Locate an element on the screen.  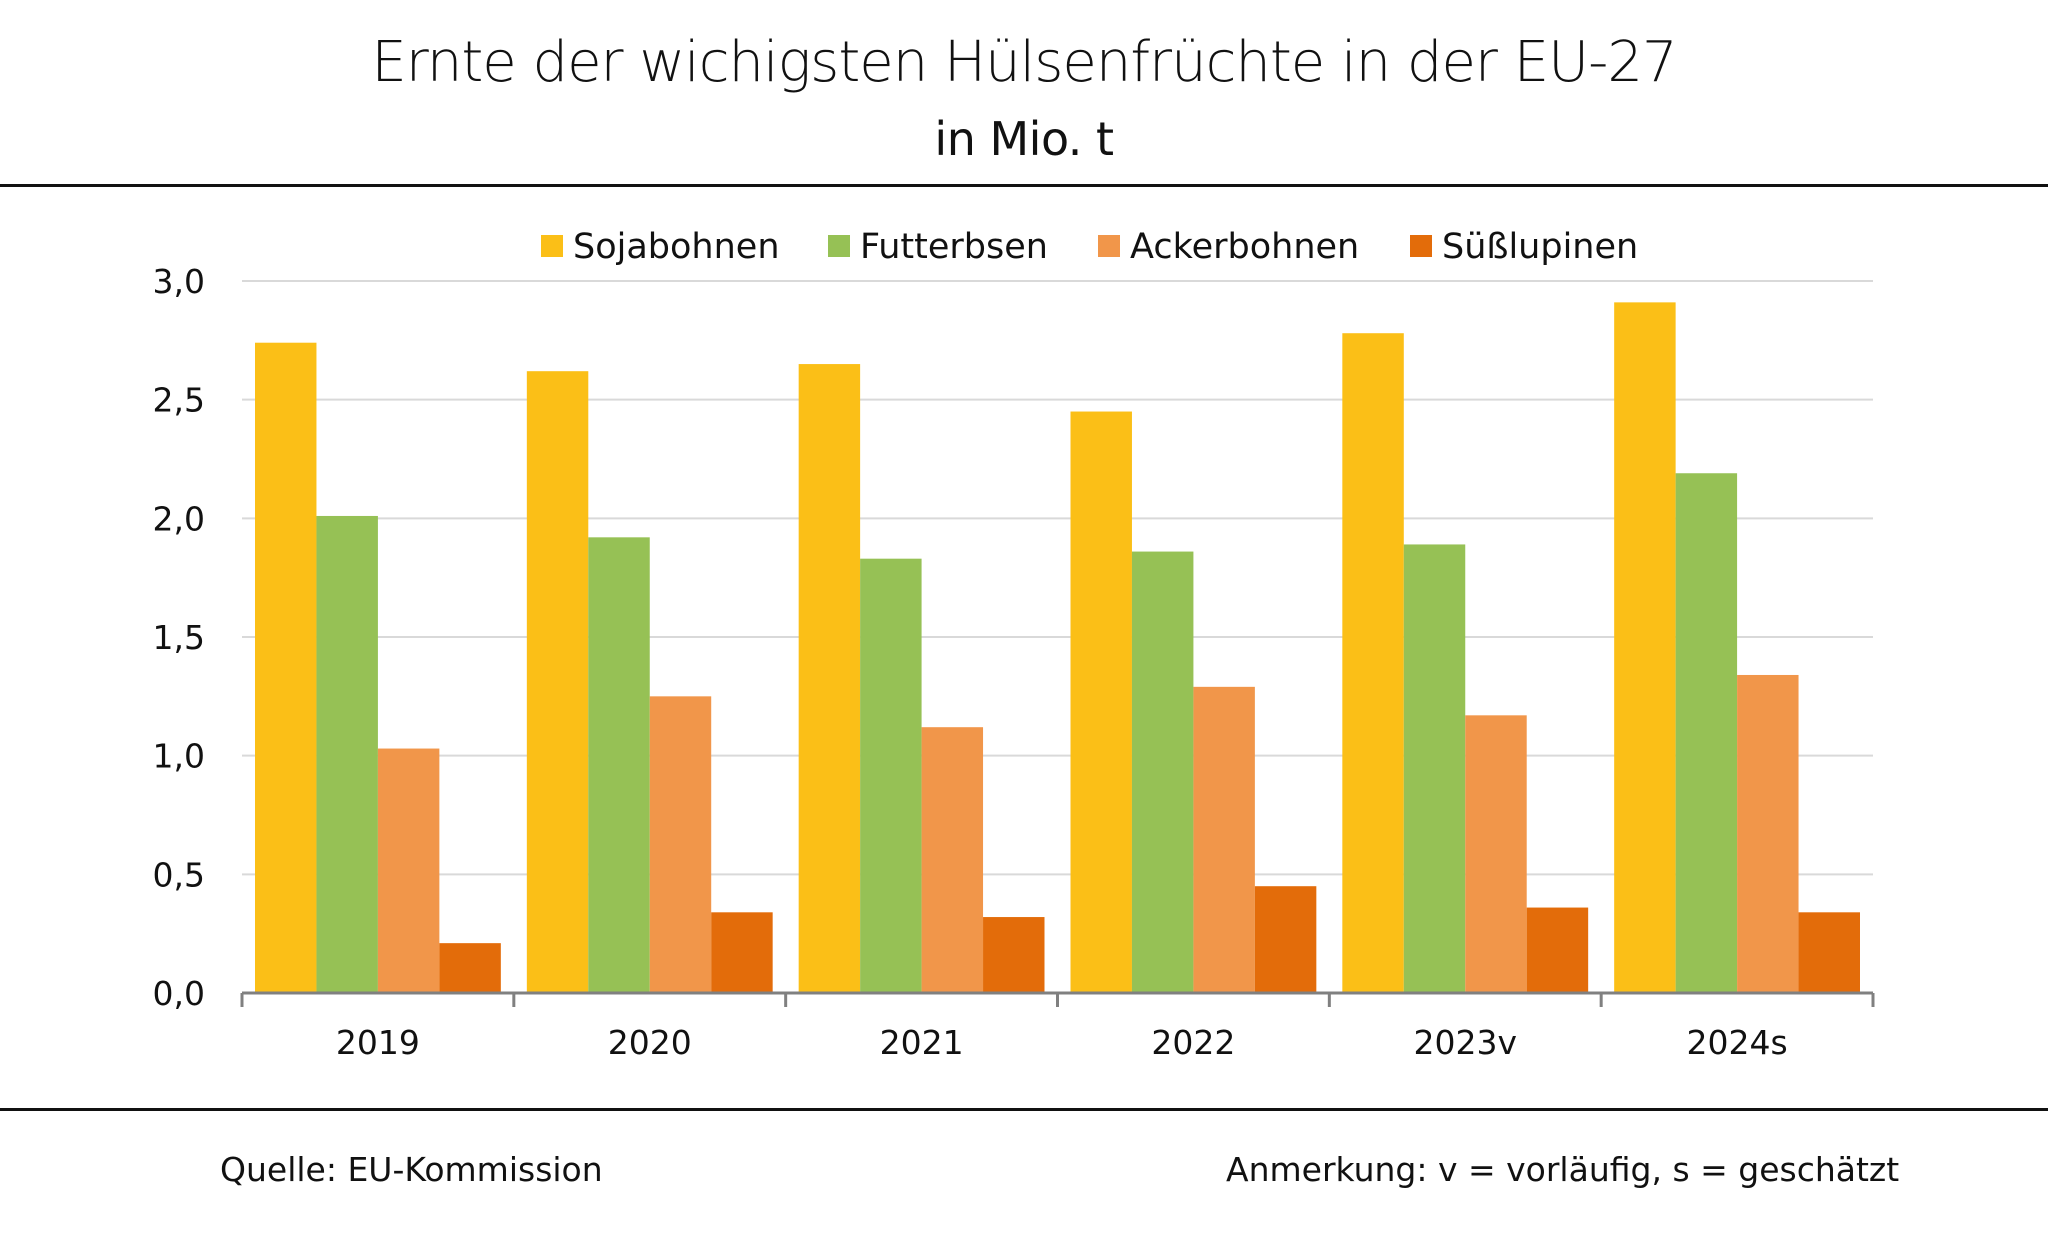
y-tick-label: 1,5 is located at coordinates (179, 637).